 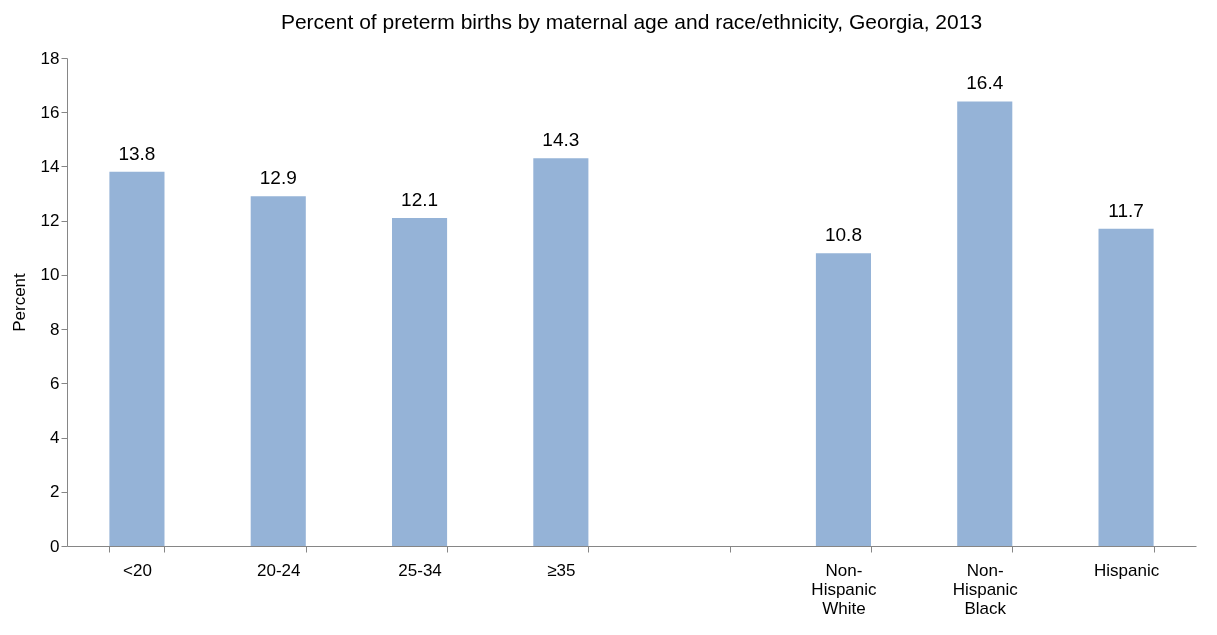 I want to click on y-tick-label: 12, so click(x=50, y=221).